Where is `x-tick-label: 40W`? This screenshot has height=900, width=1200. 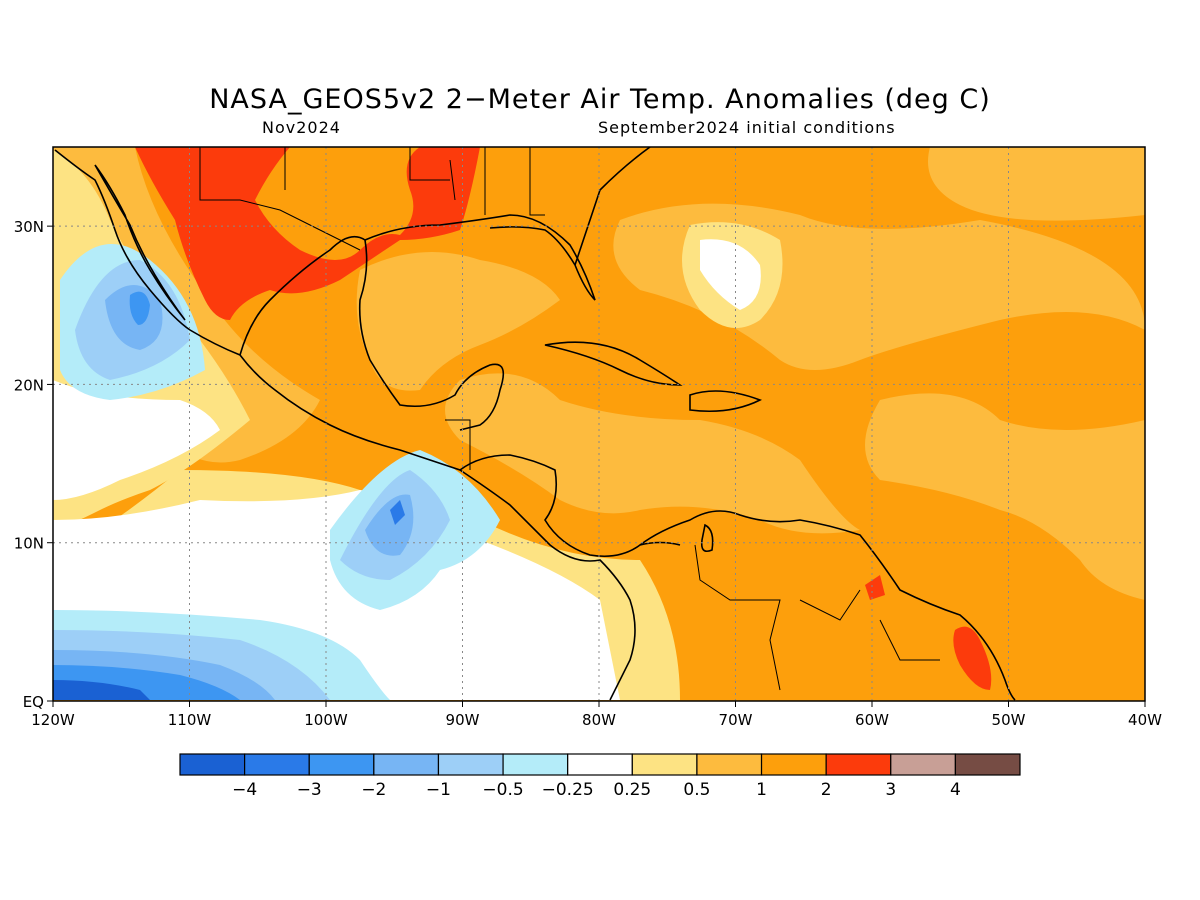
x-tick-label: 40W is located at coordinates (1145, 720).